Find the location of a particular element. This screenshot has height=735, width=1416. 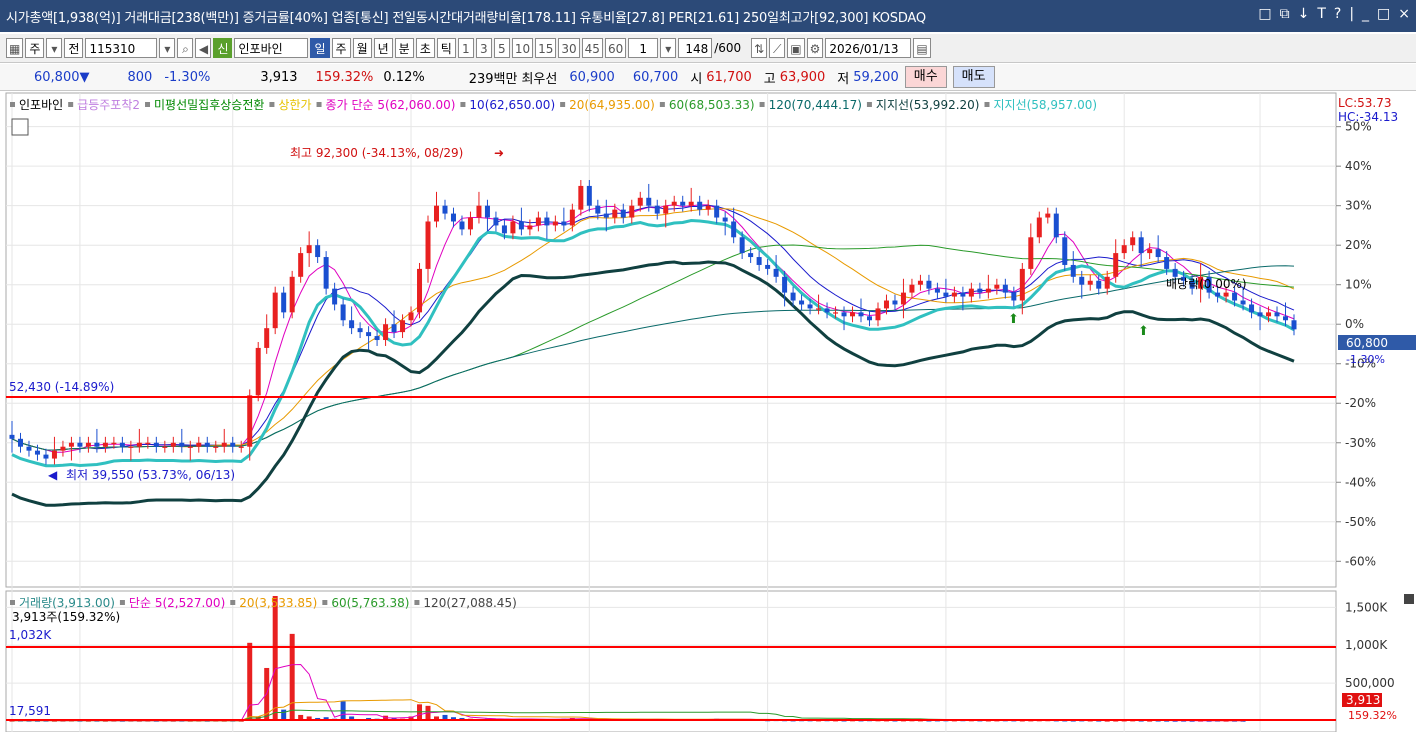

interval-10: 10 is located at coordinates (522, 48).